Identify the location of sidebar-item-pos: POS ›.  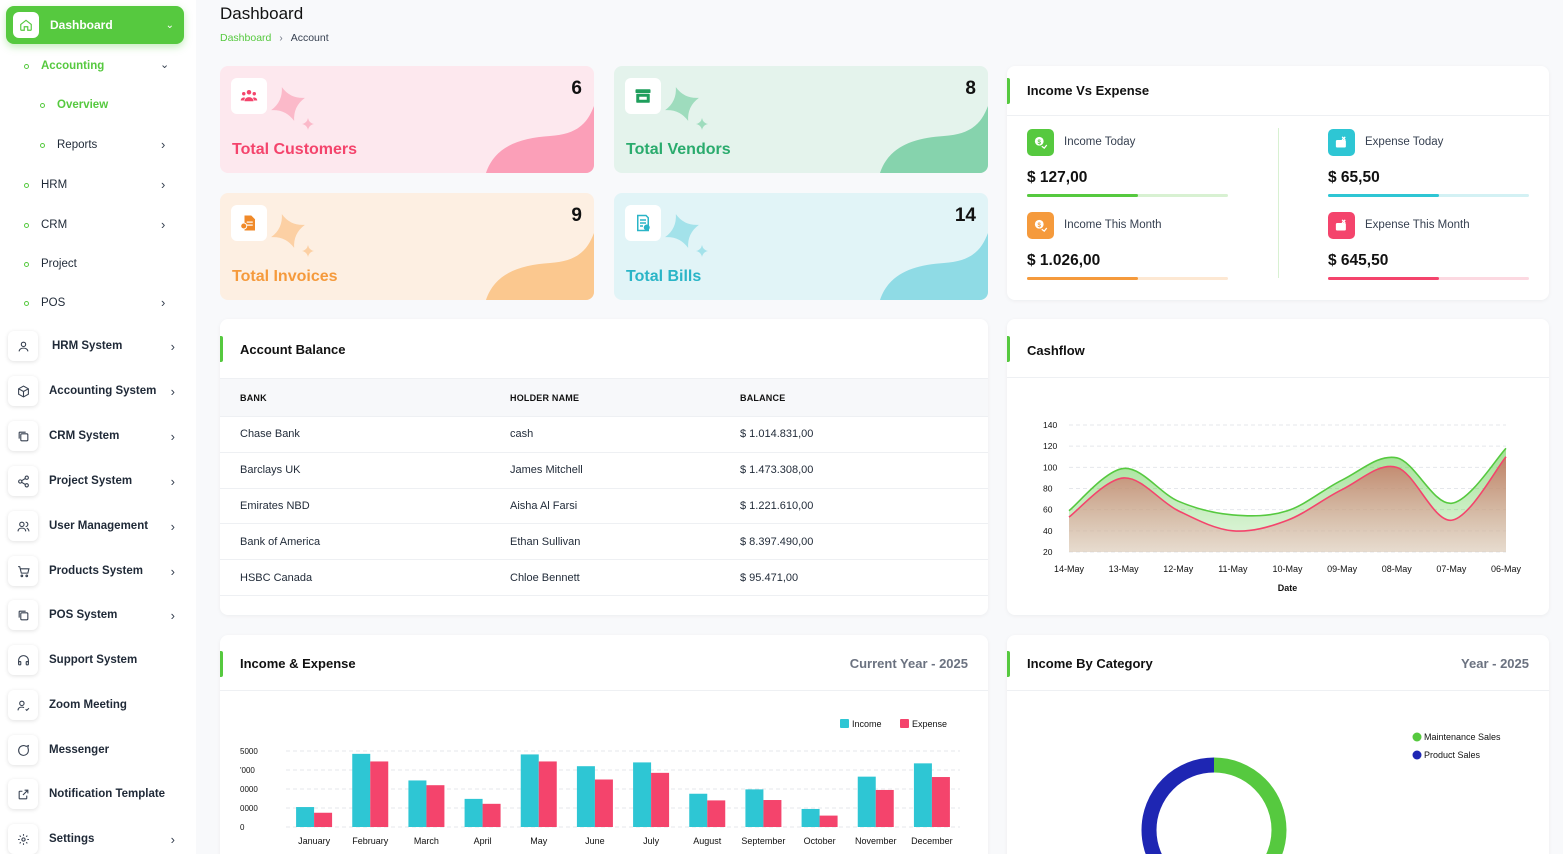
(97, 302).